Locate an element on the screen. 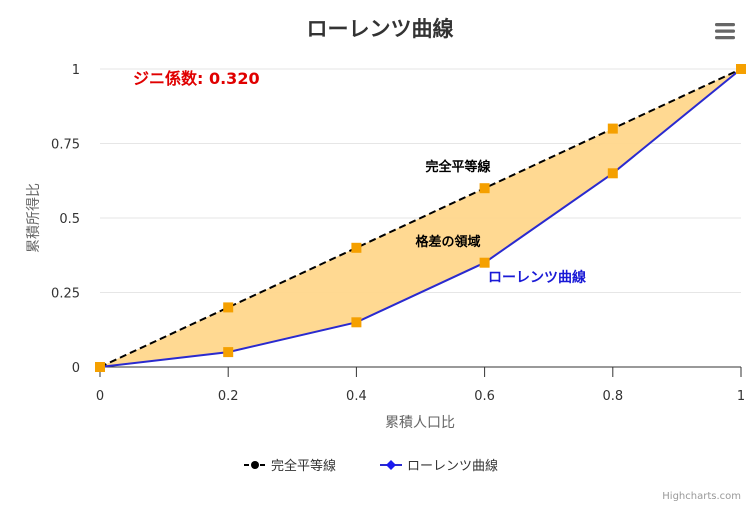 The image size is (756, 519). x-tick-label: 1 is located at coordinates (741, 396).